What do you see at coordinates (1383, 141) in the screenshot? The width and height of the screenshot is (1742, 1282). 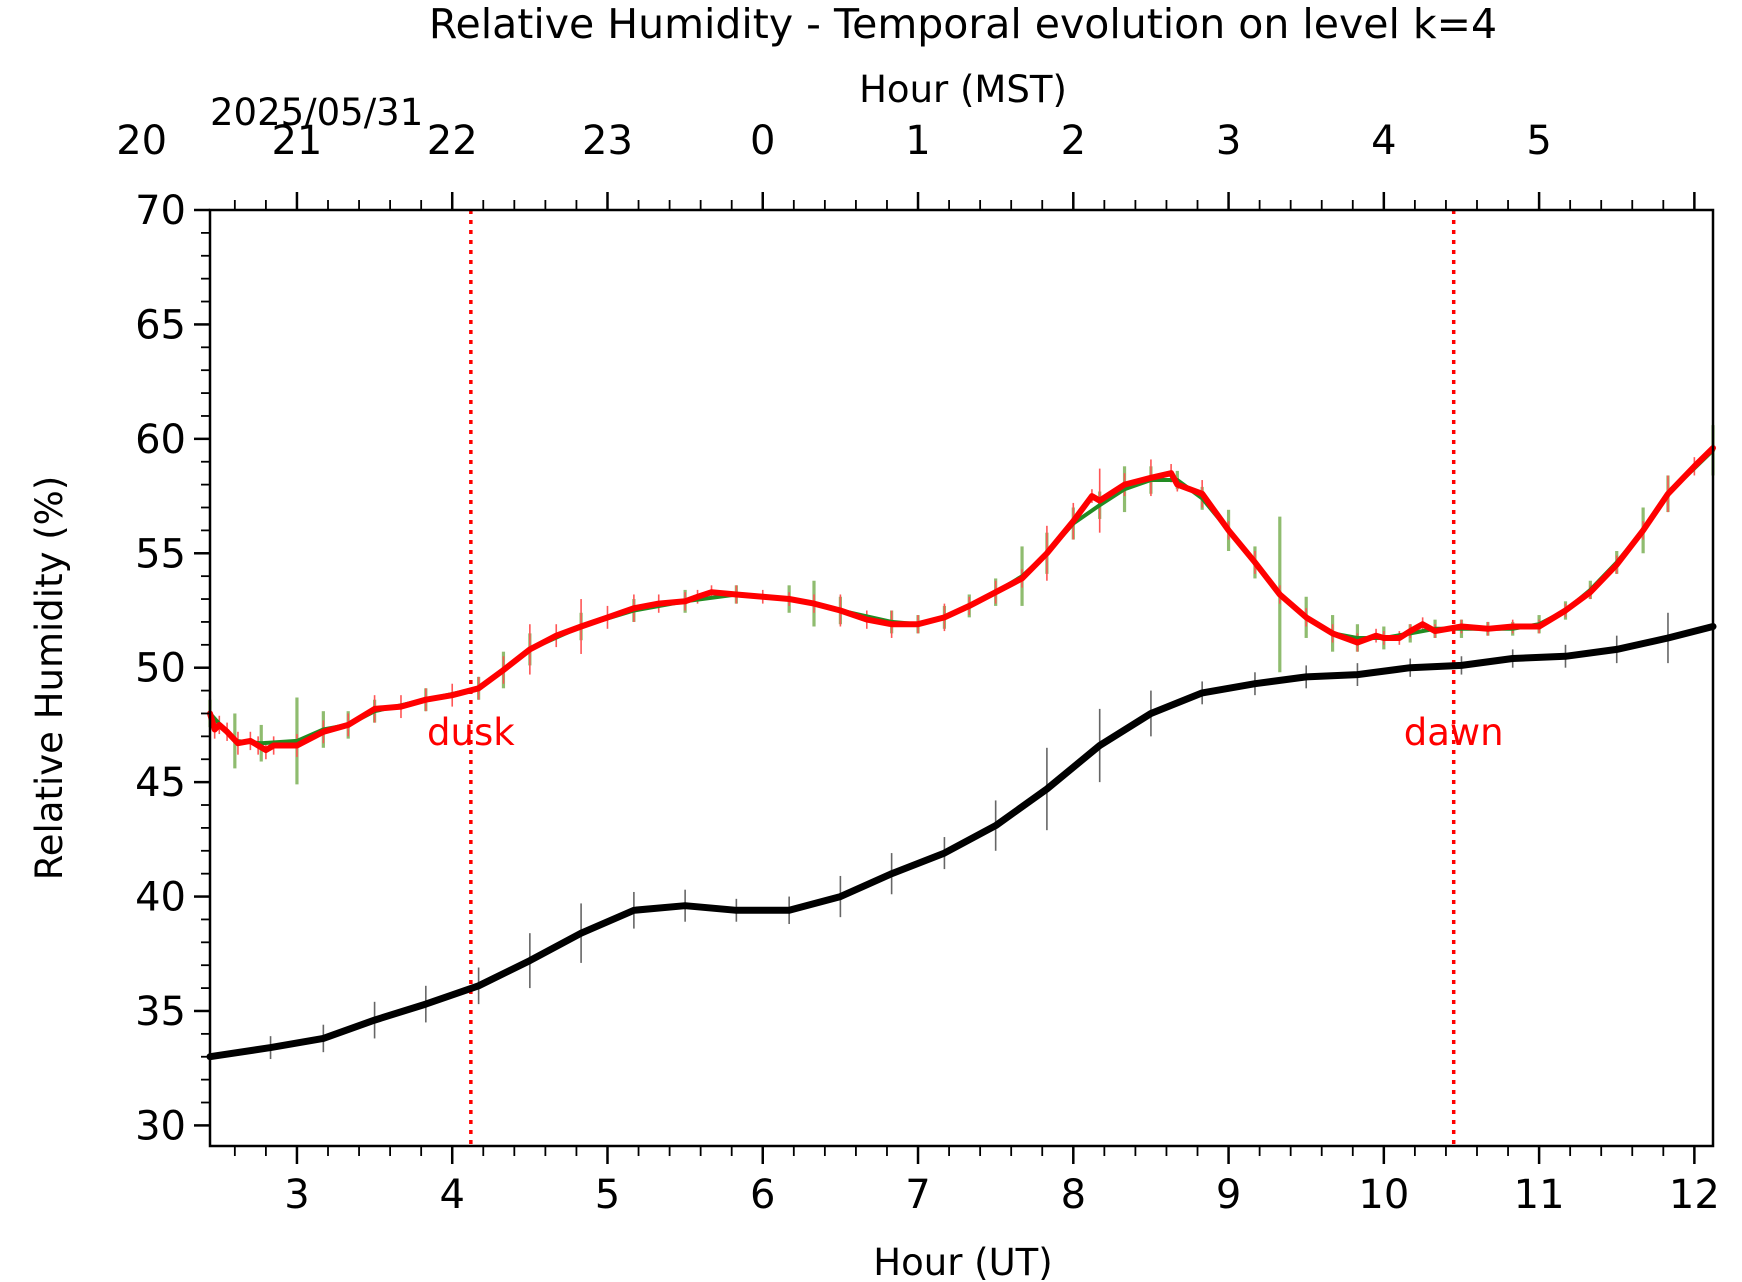 I see `x2-tick-label: 4` at bounding box center [1383, 141].